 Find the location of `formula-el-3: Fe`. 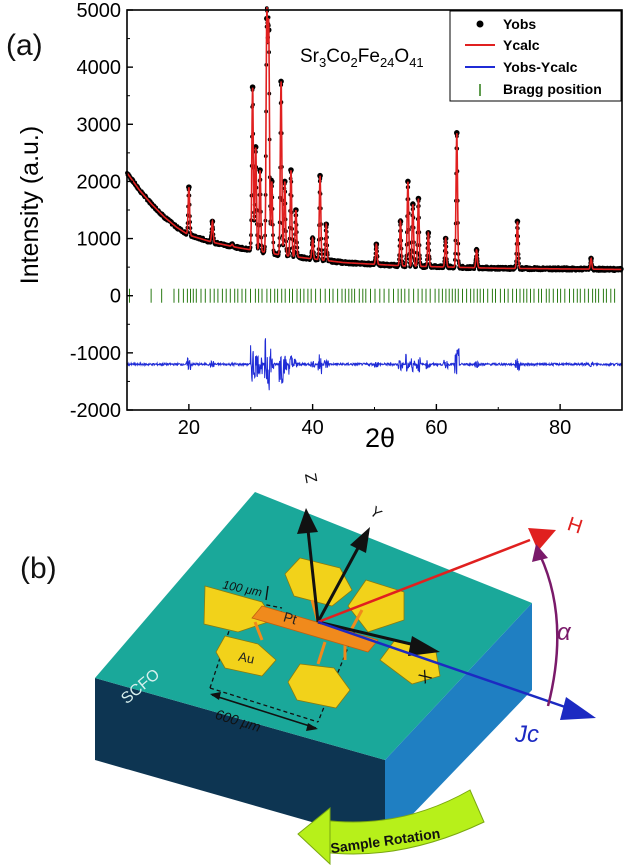

formula-el-3: Fe is located at coordinates (369, 56).